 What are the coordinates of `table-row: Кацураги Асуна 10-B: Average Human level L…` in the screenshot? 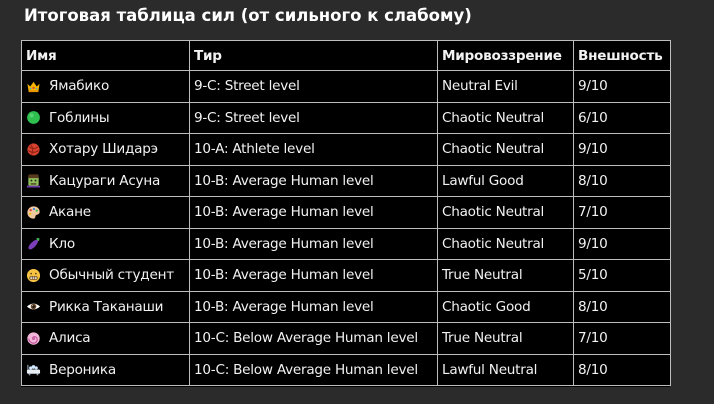 It's located at (346, 180).